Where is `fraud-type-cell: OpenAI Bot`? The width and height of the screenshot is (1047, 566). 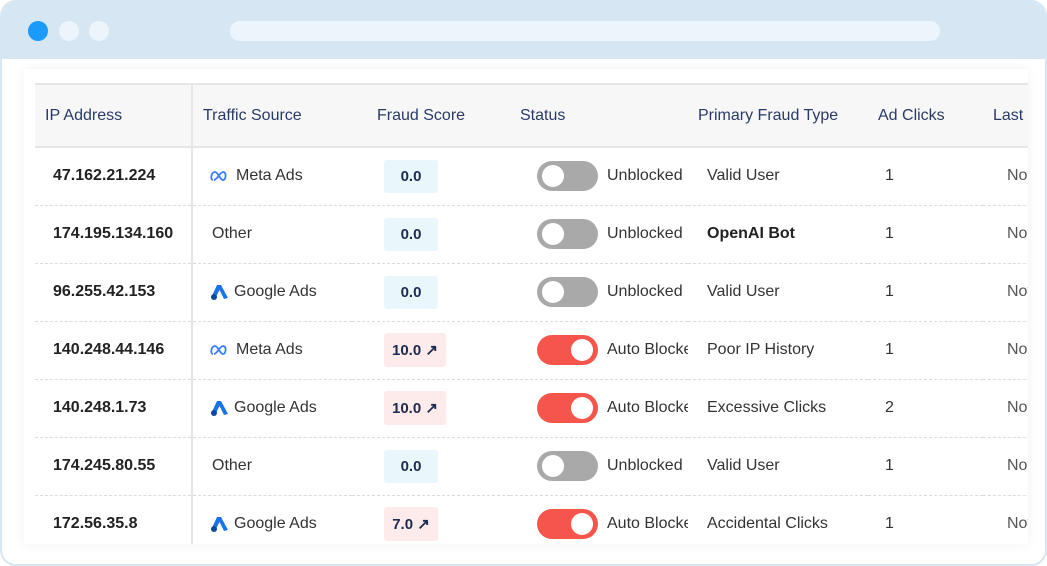 fraud-type-cell: OpenAI Bot is located at coordinates (778, 234).